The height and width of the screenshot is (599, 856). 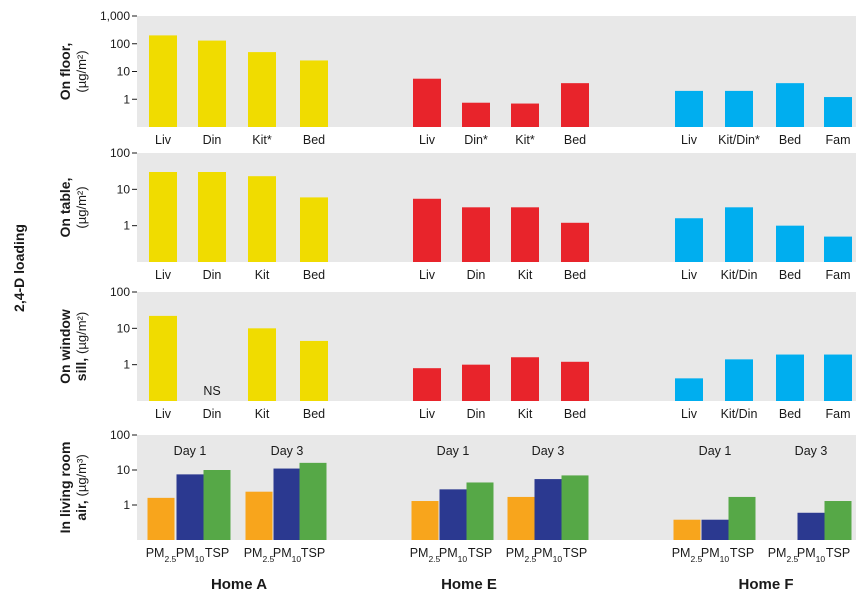 What do you see at coordinates (73, 208) in the screenshot?
I see `panel-ylabel: On table, (µg/m²)` at bounding box center [73, 208].